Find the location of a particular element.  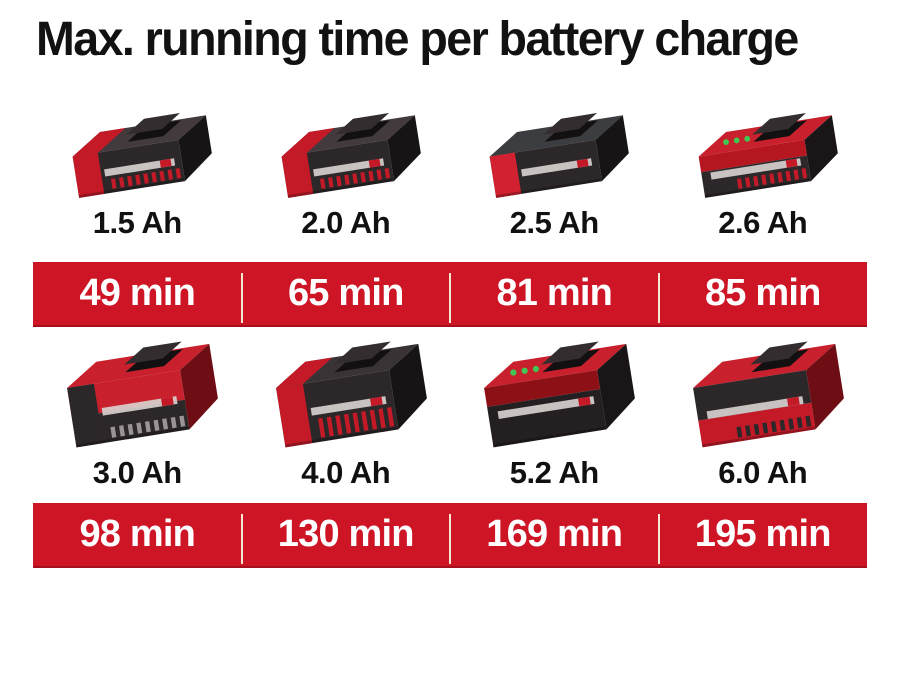

capacity-label: 2.6 Ah is located at coordinates (763, 223).